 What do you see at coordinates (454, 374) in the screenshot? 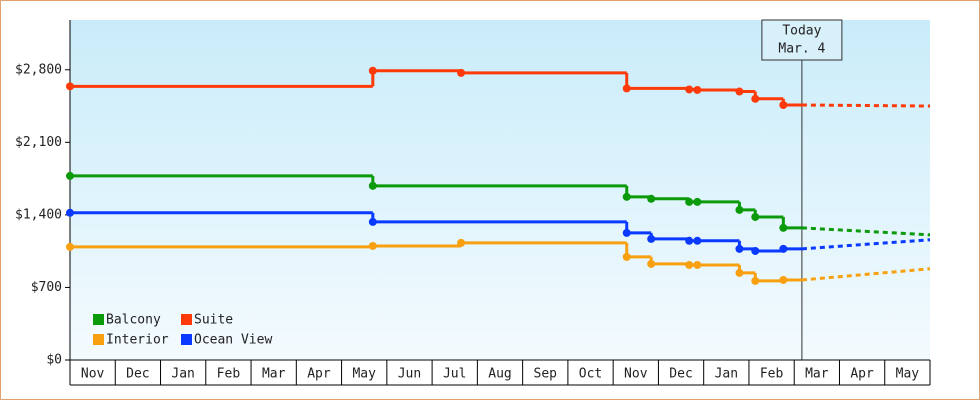
I see `x-tick-label: Jul` at bounding box center [454, 374].